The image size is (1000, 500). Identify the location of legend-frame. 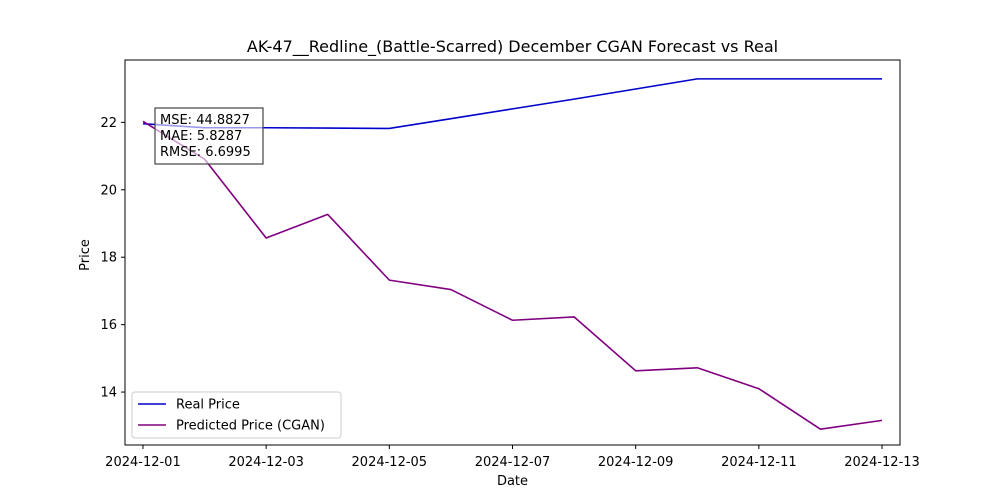
(236, 415).